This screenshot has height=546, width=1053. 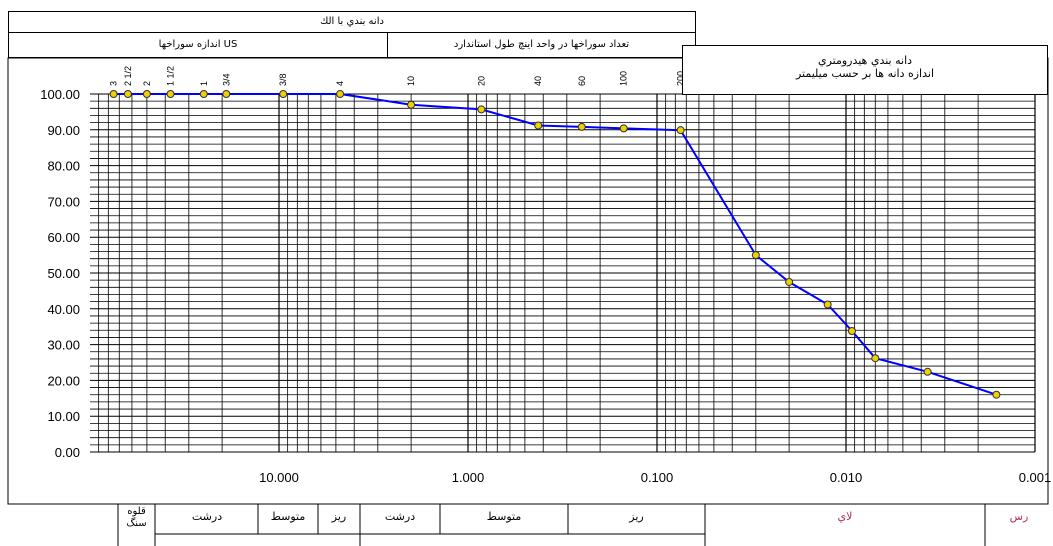 What do you see at coordinates (624, 78) in the screenshot?
I see `sieve-label: 100` at bounding box center [624, 78].